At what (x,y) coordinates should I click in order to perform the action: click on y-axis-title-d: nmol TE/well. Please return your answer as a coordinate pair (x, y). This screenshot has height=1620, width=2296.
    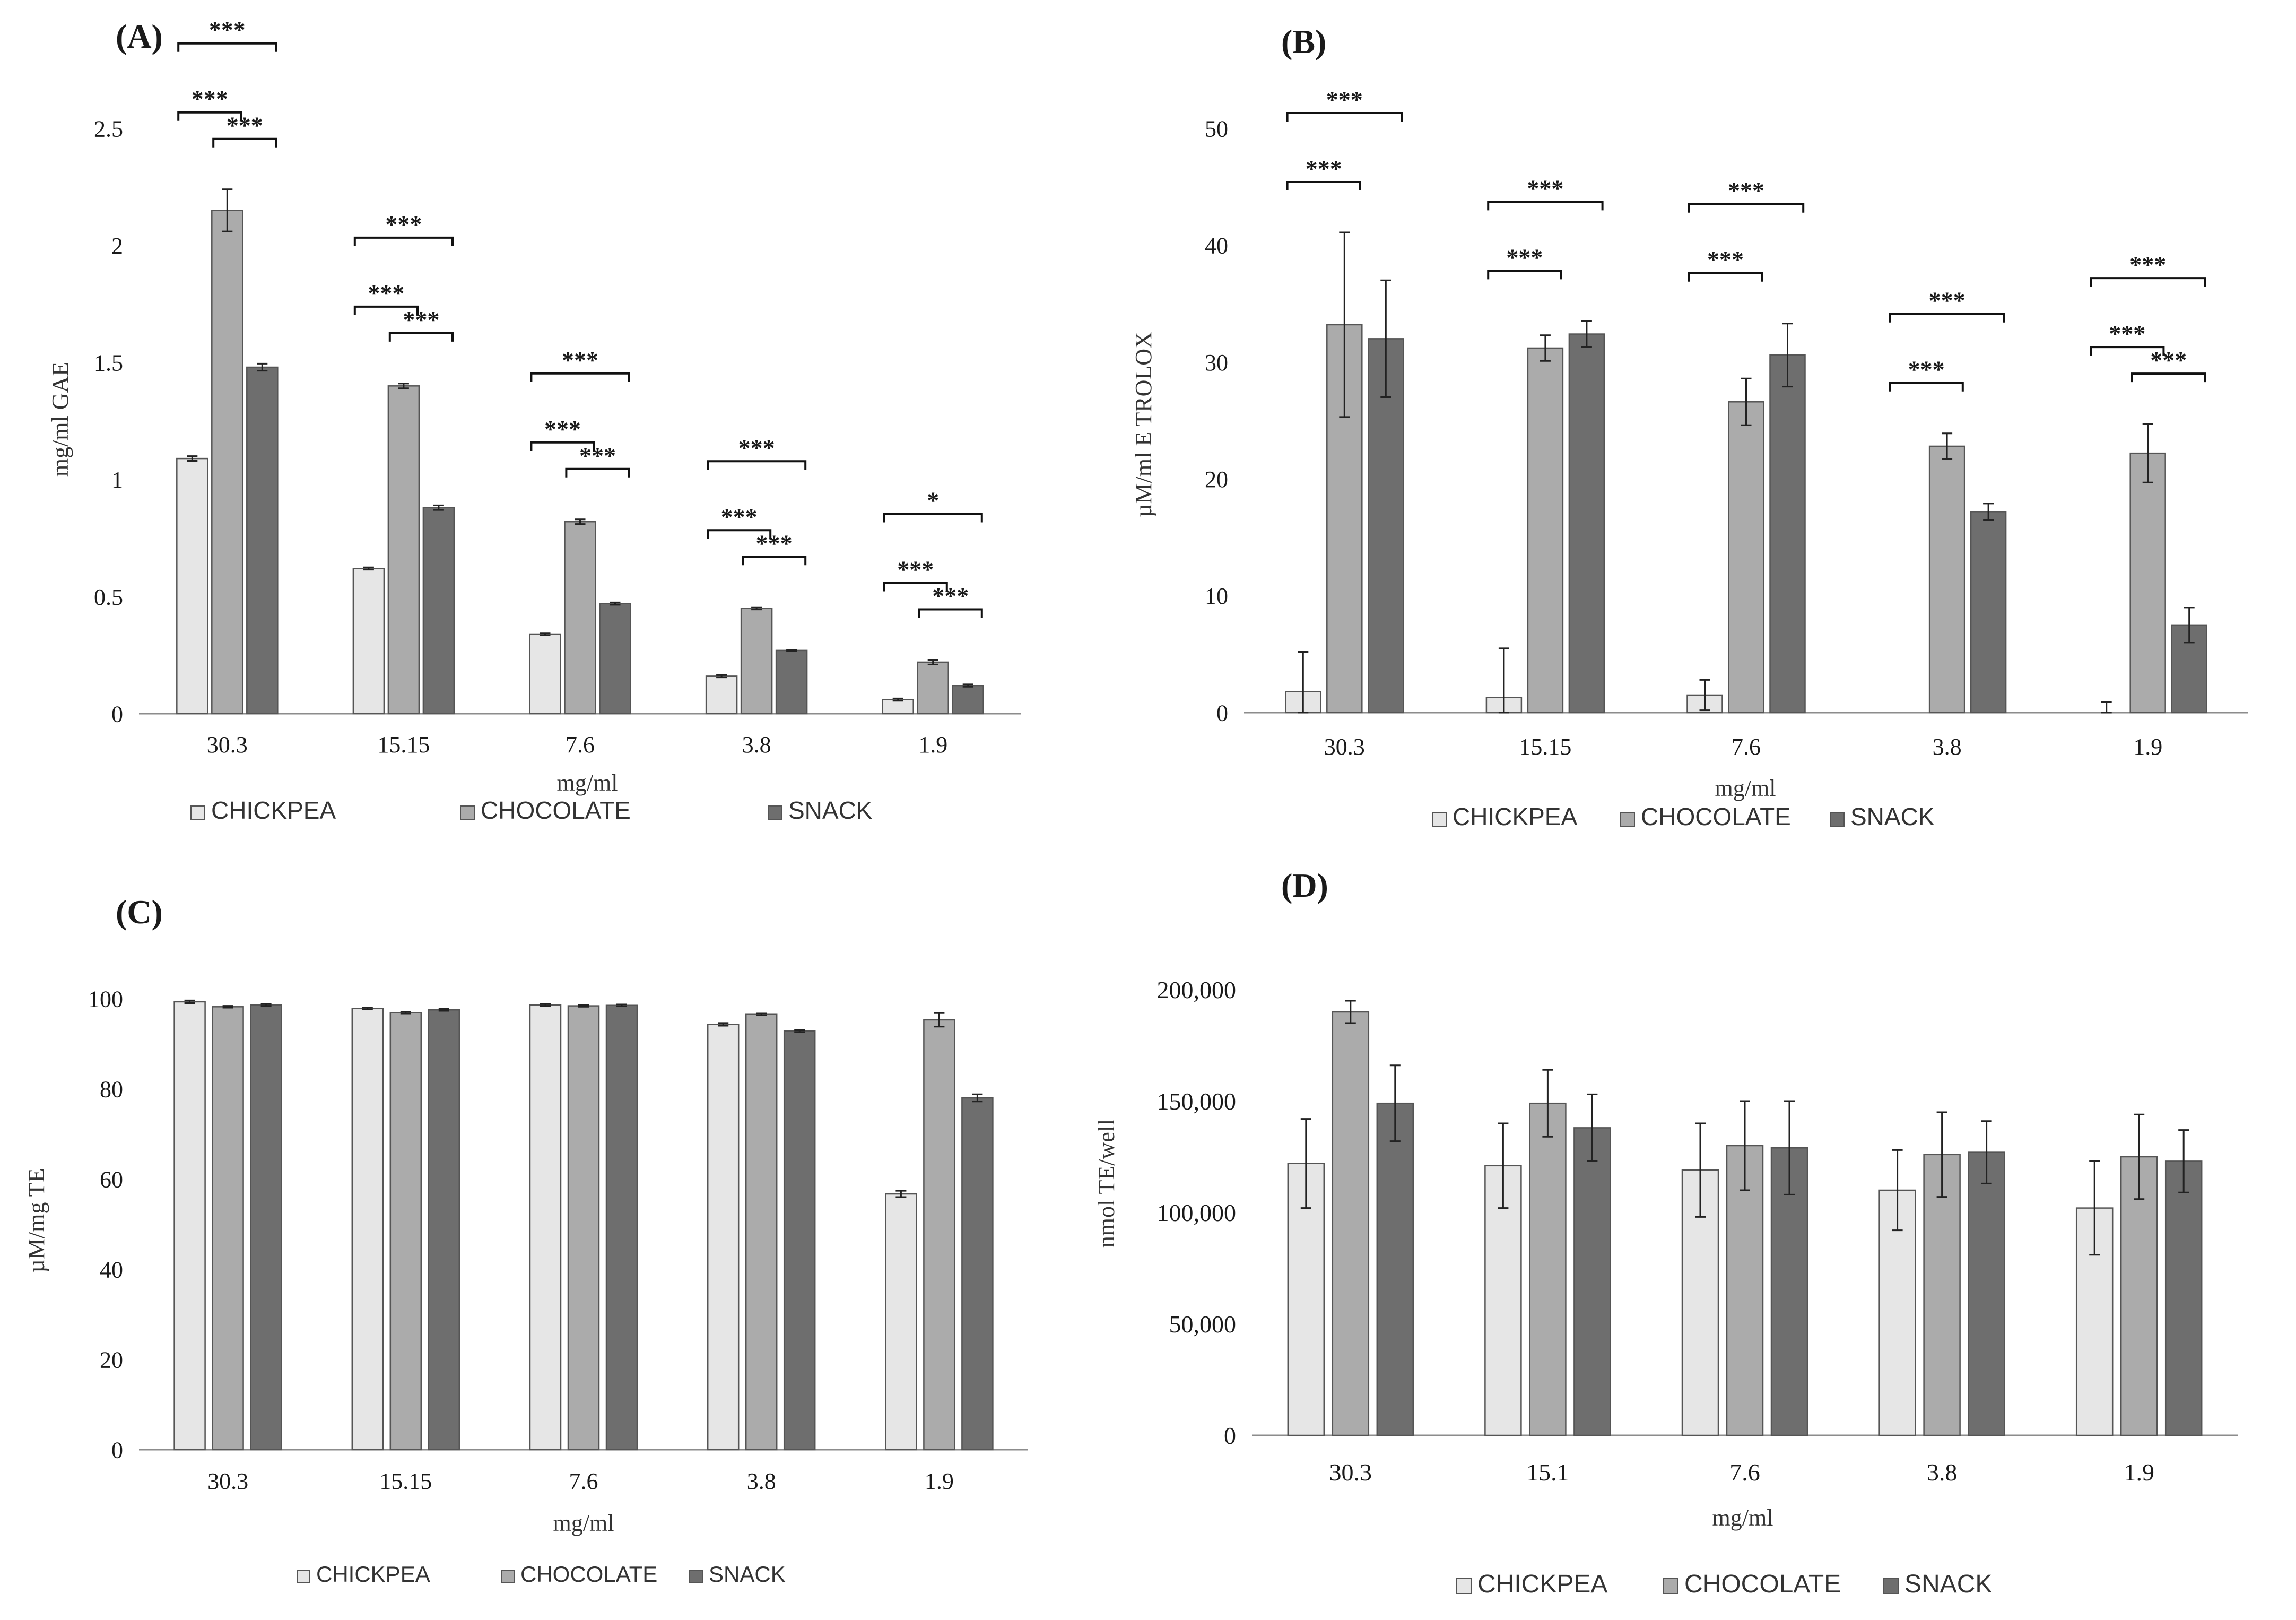
    Looking at the image, I should click on (1106, 1184).